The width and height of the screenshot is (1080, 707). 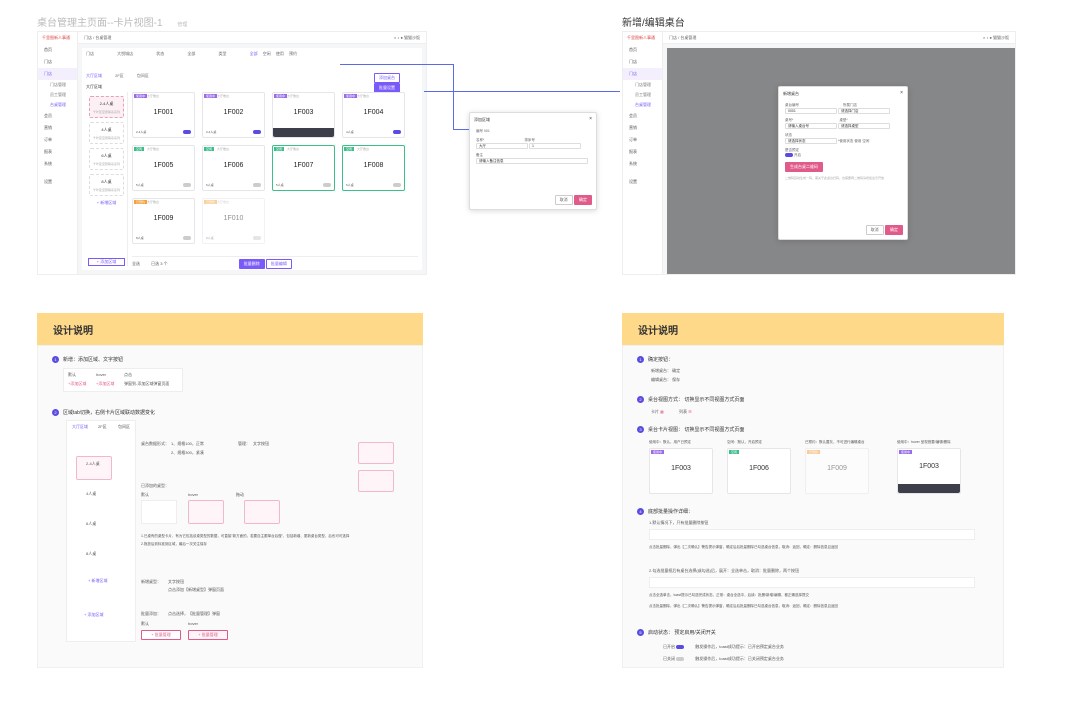 What do you see at coordinates (894, 230) in the screenshot?
I see `ok-button: 确定` at bounding box center [894, 230].